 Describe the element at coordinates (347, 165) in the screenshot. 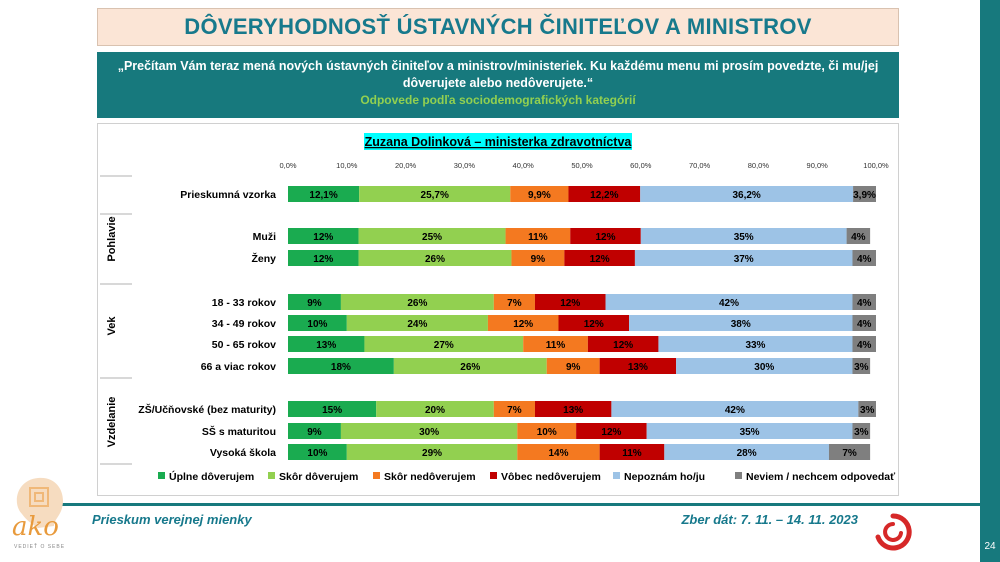

I see `x-tick-label: 10,0%` at that location.